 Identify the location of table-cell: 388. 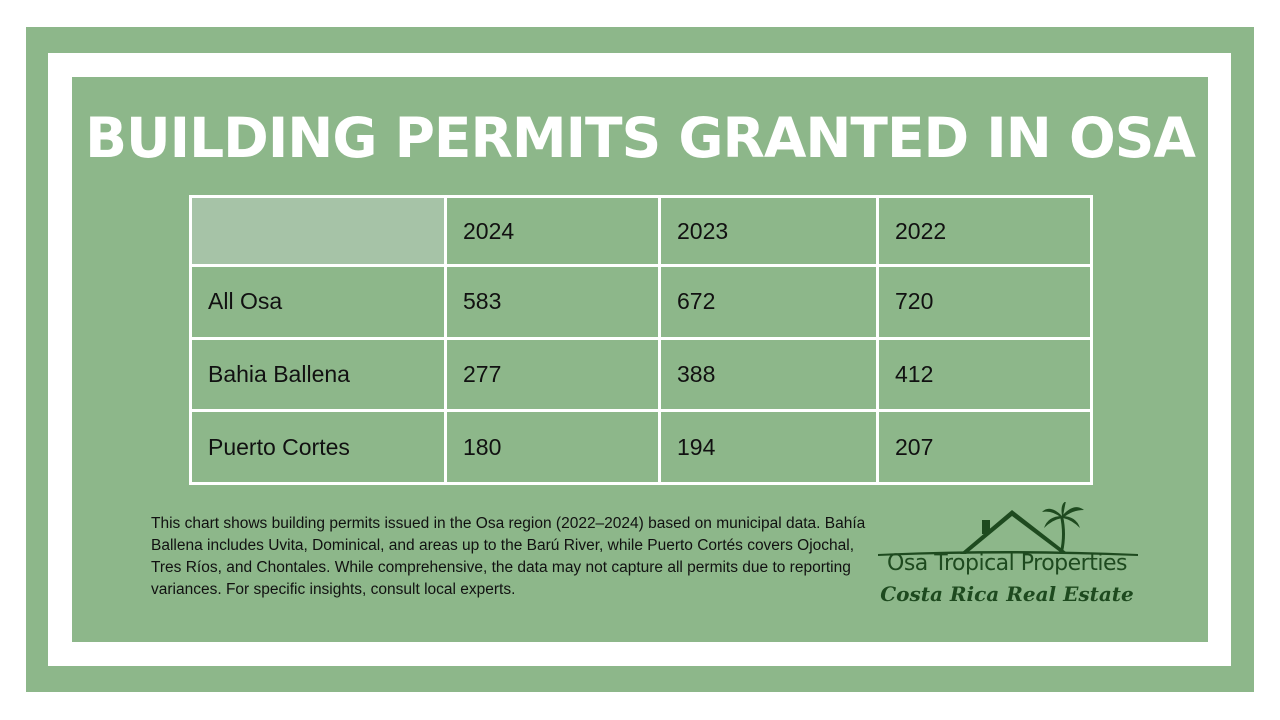
(768, 374).